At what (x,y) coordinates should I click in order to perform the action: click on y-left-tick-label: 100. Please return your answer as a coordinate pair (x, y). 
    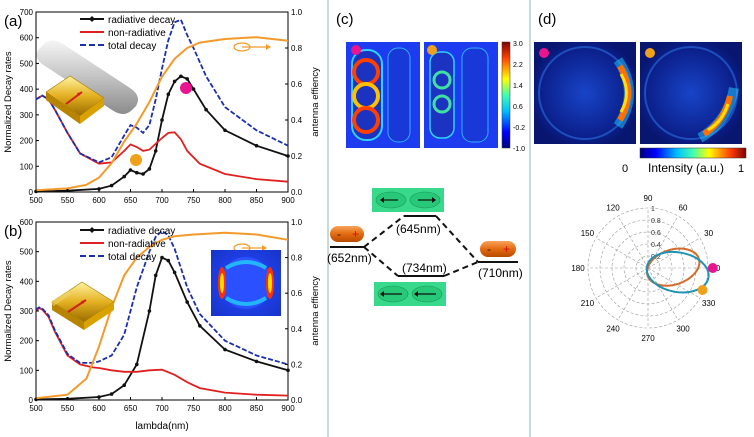
    Looking at the image, I should click on (27, 370).